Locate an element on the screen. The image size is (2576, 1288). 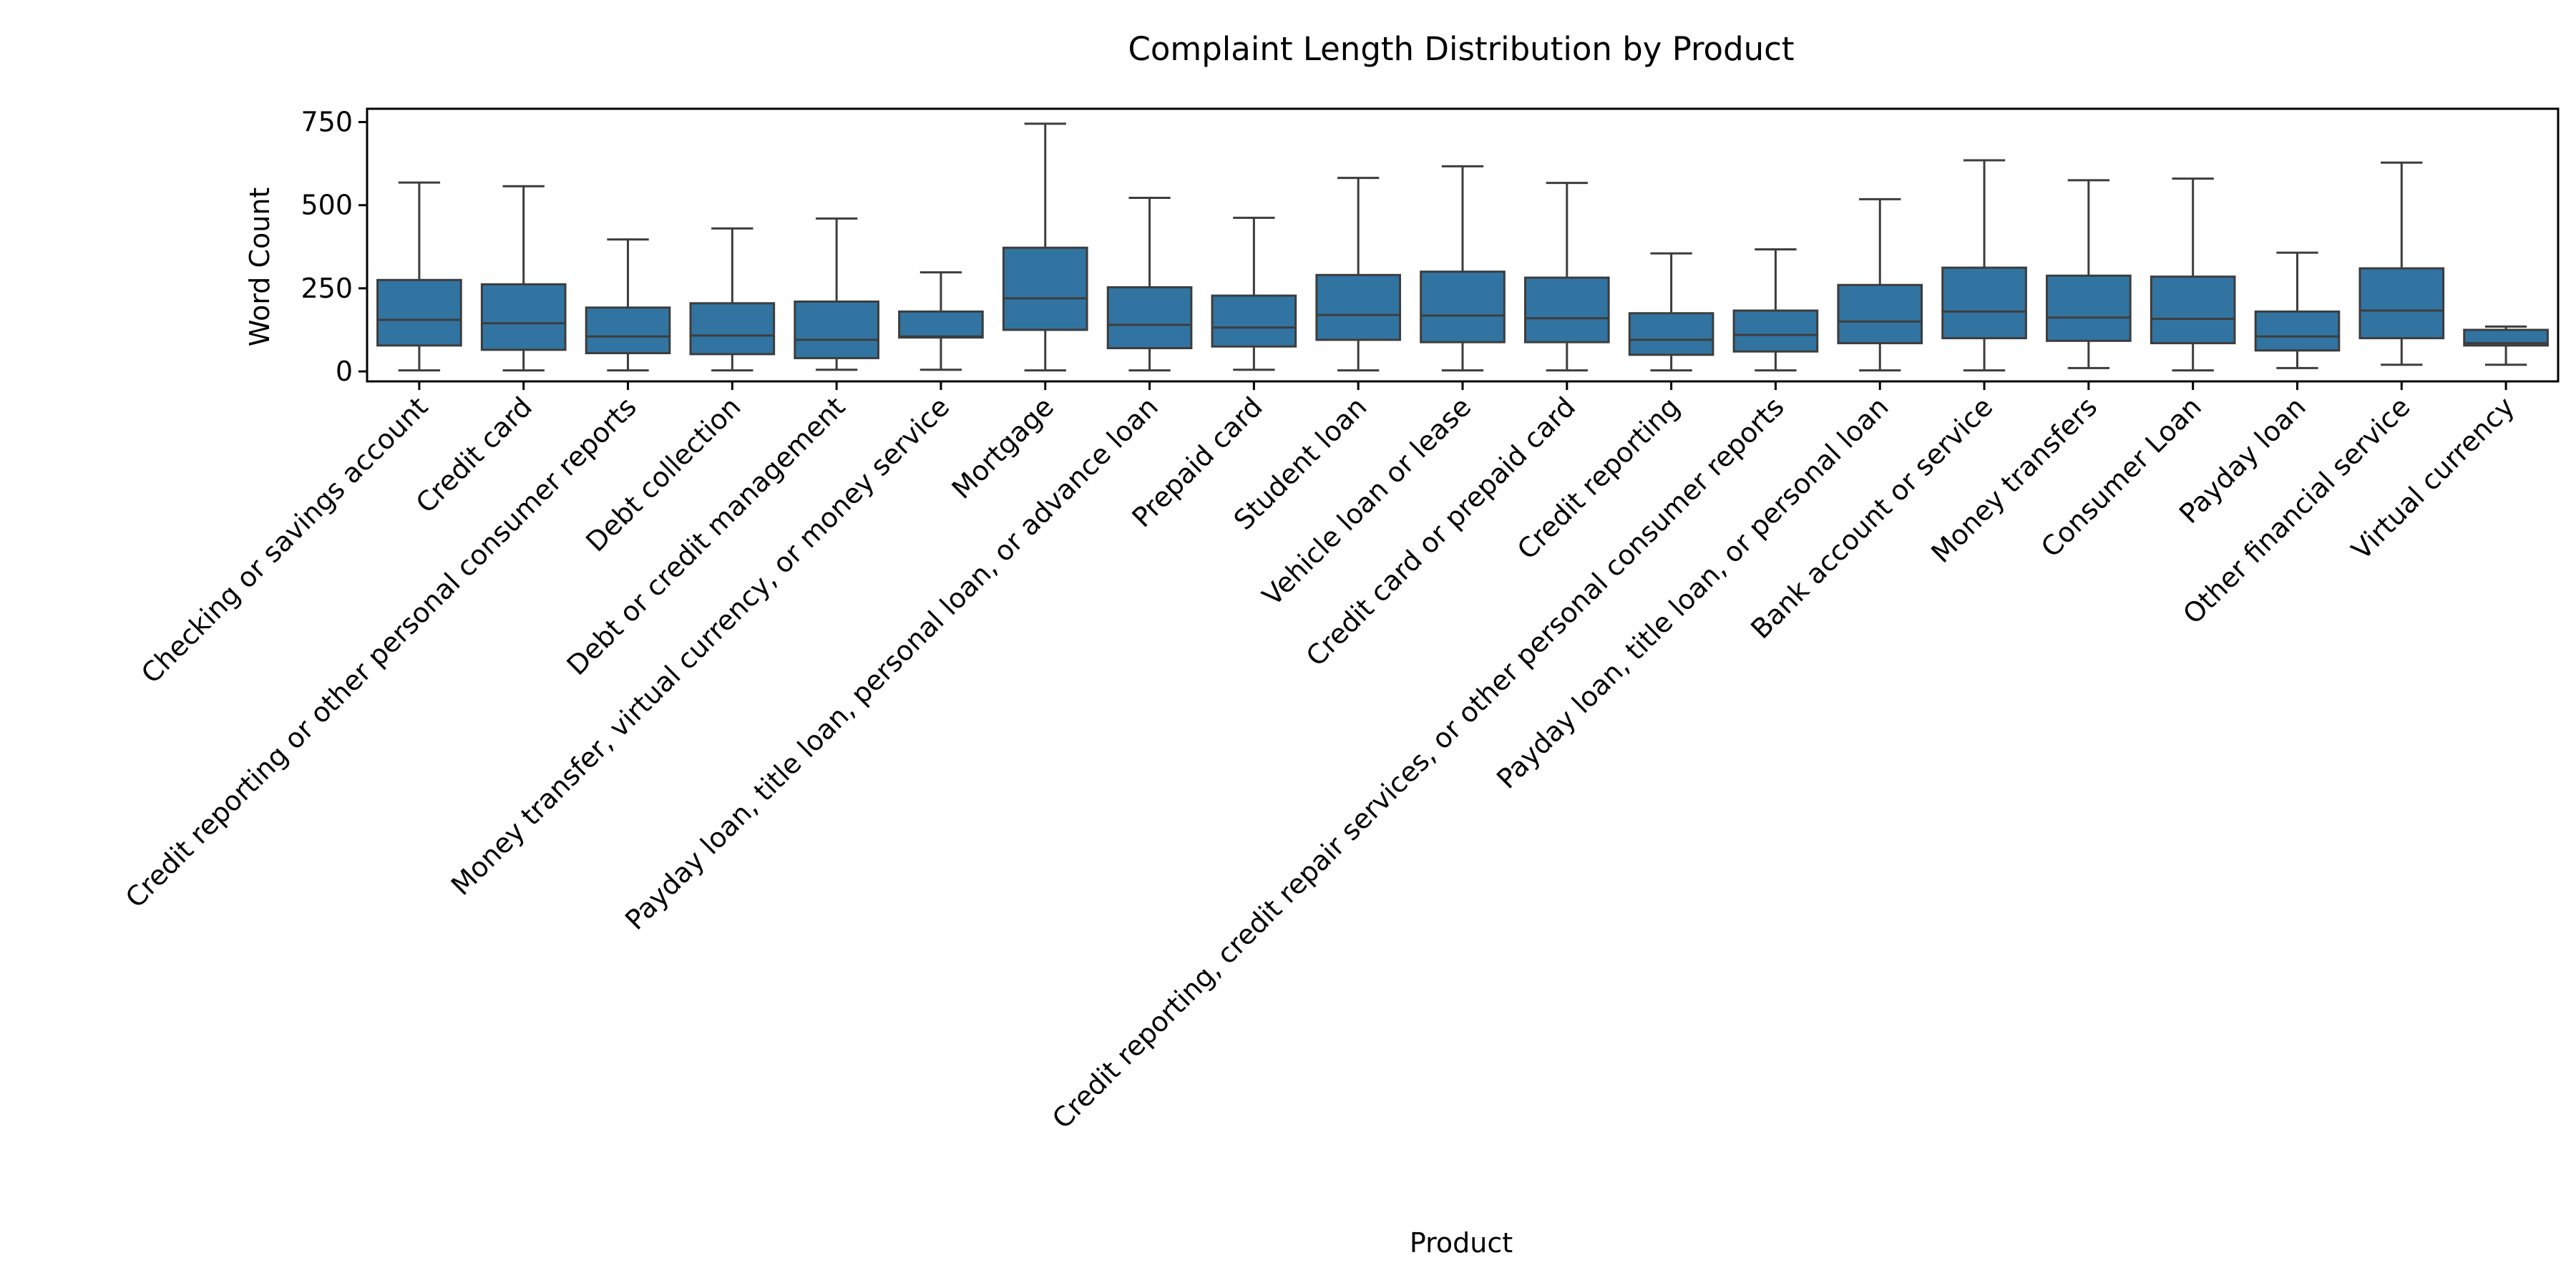
y-tick-label: 750 is located at coordinates (327, 122).